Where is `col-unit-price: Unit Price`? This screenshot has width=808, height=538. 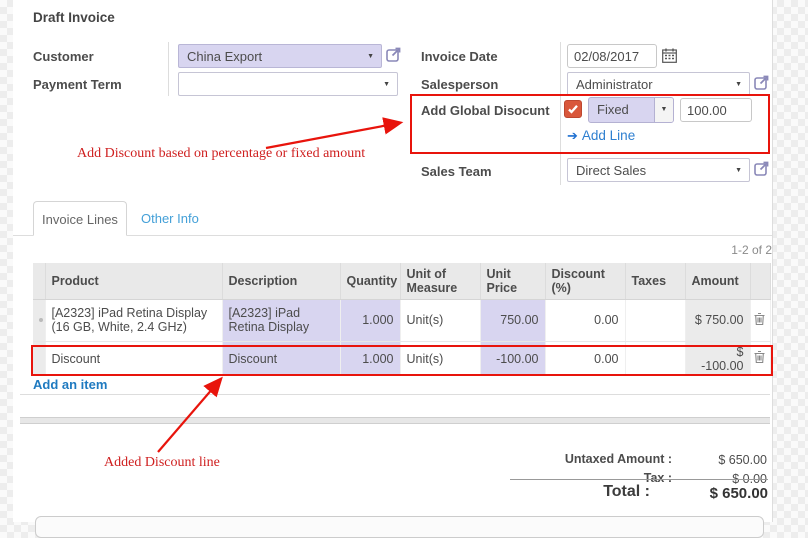 col-unit-price: Unit Price is located at coordinates (513, 281).